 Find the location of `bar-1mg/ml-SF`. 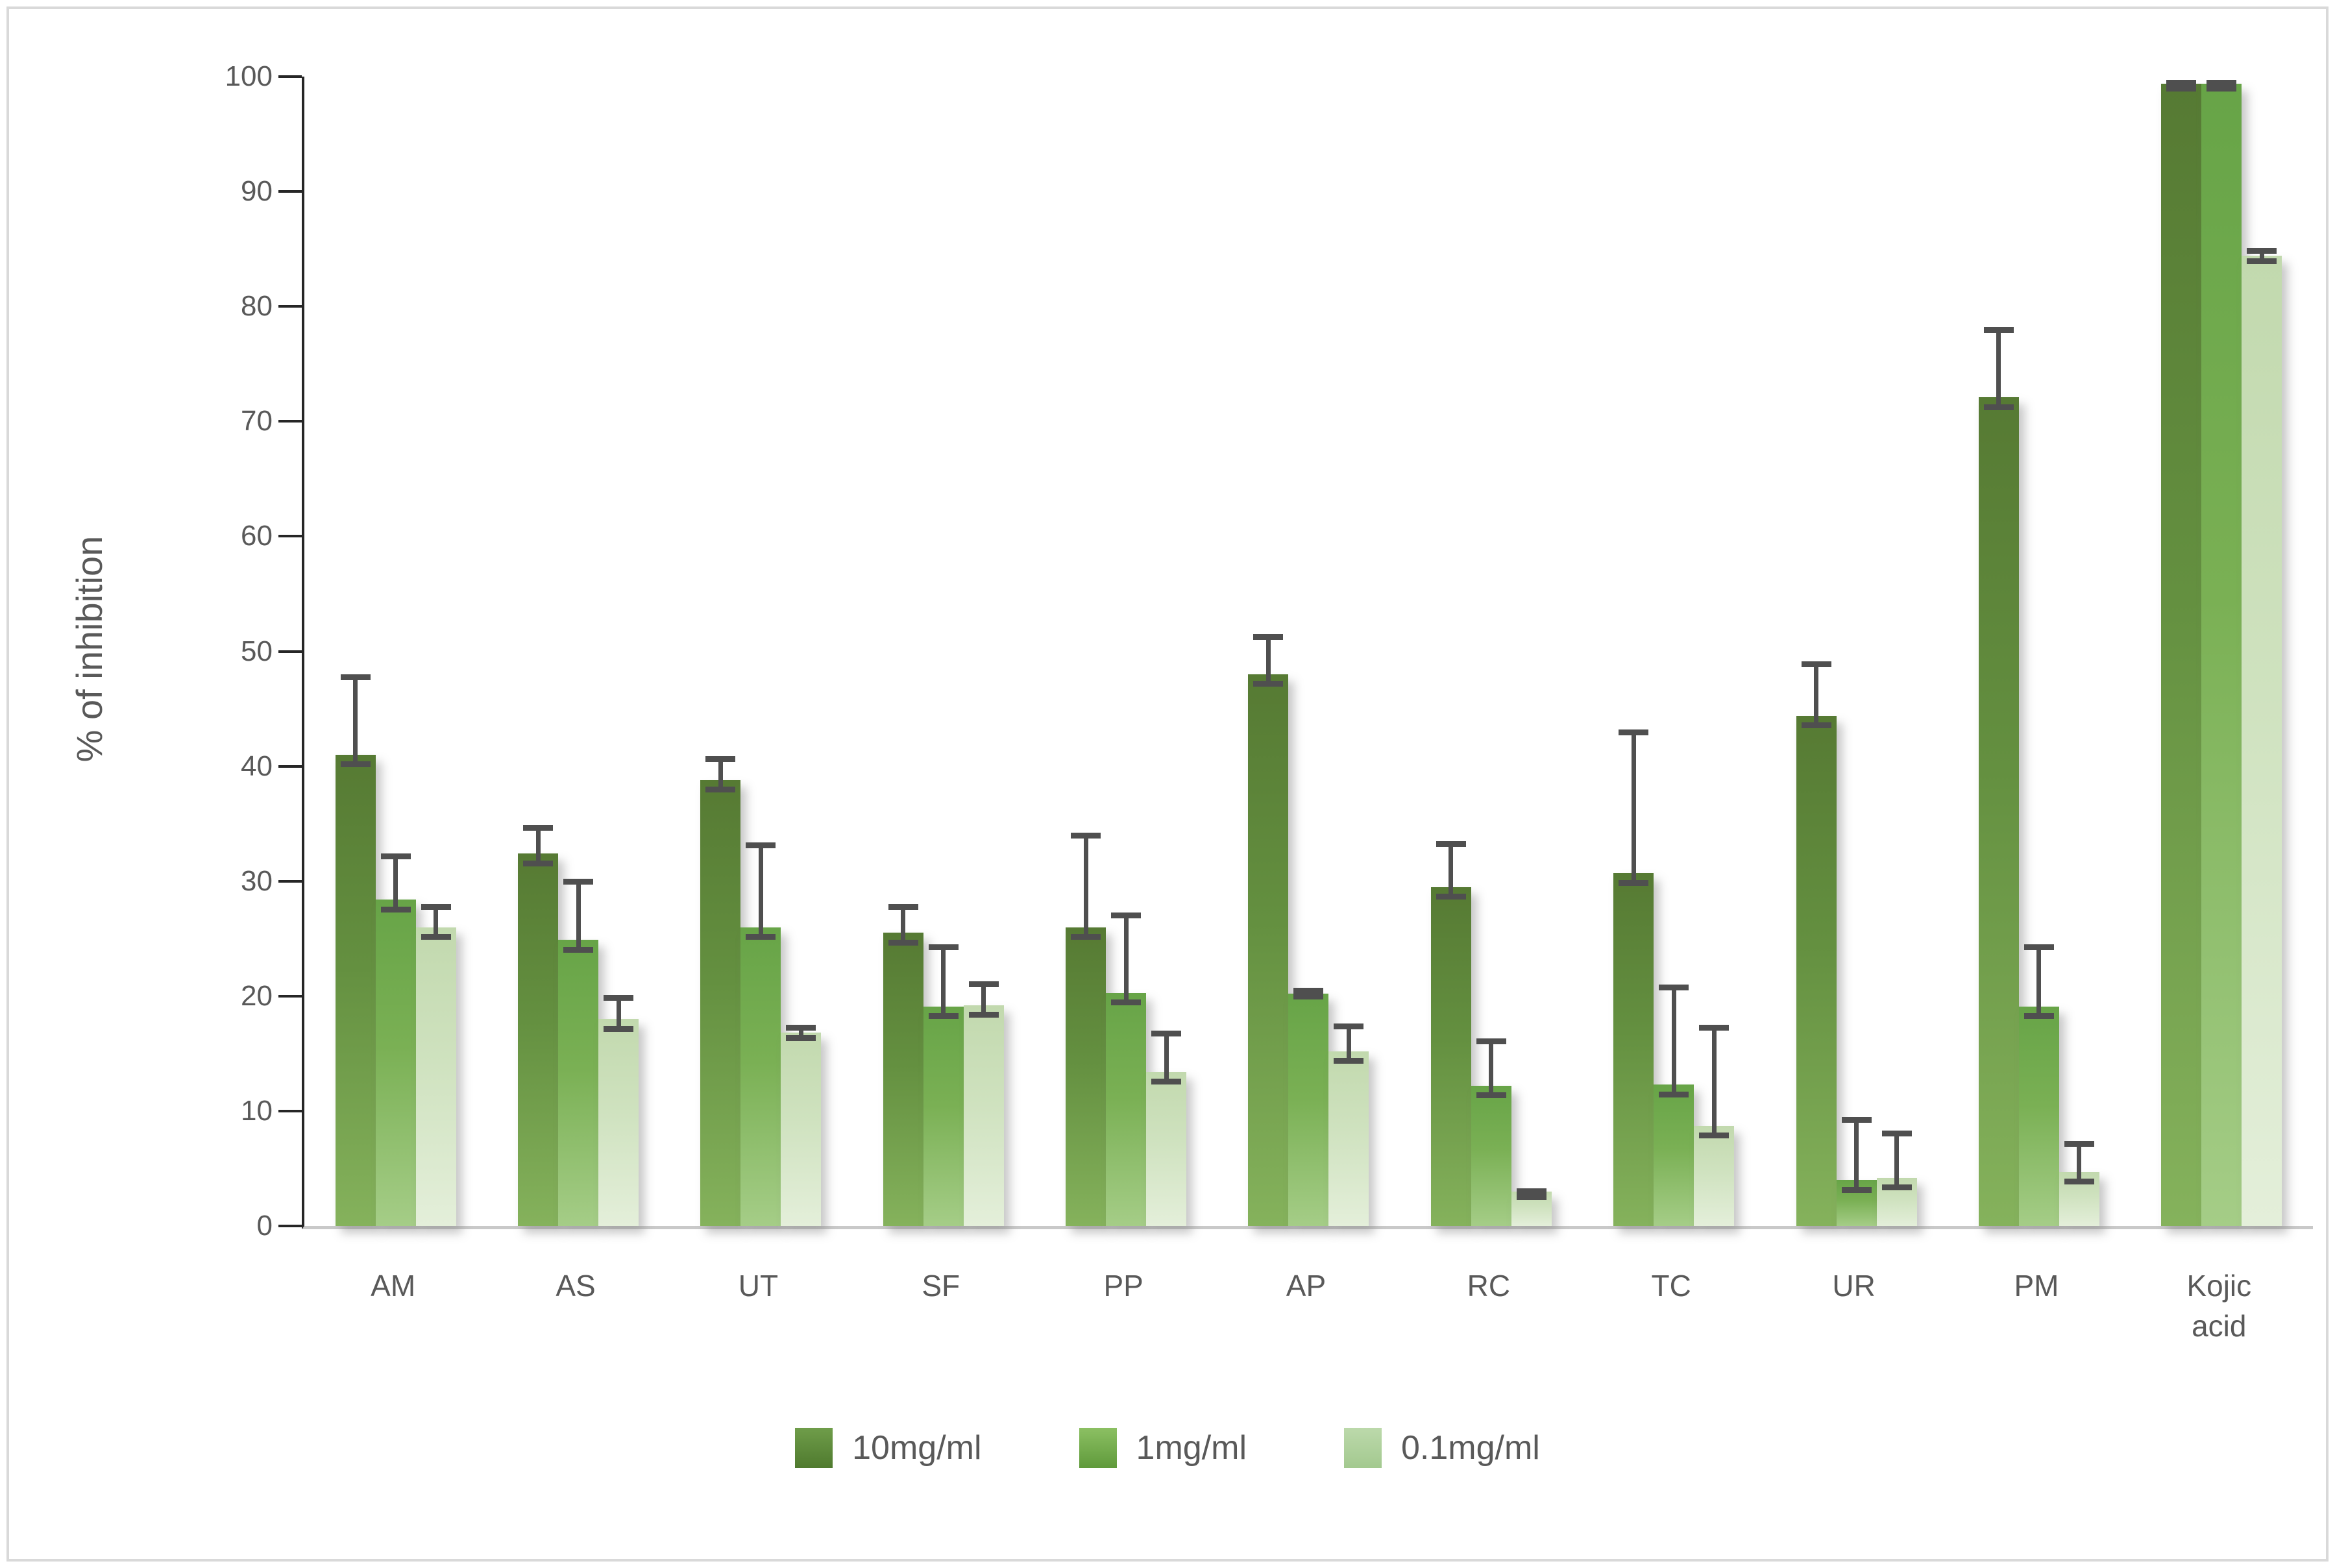

bar-1mg/ml-SF is located at coordinates (944, 1116).